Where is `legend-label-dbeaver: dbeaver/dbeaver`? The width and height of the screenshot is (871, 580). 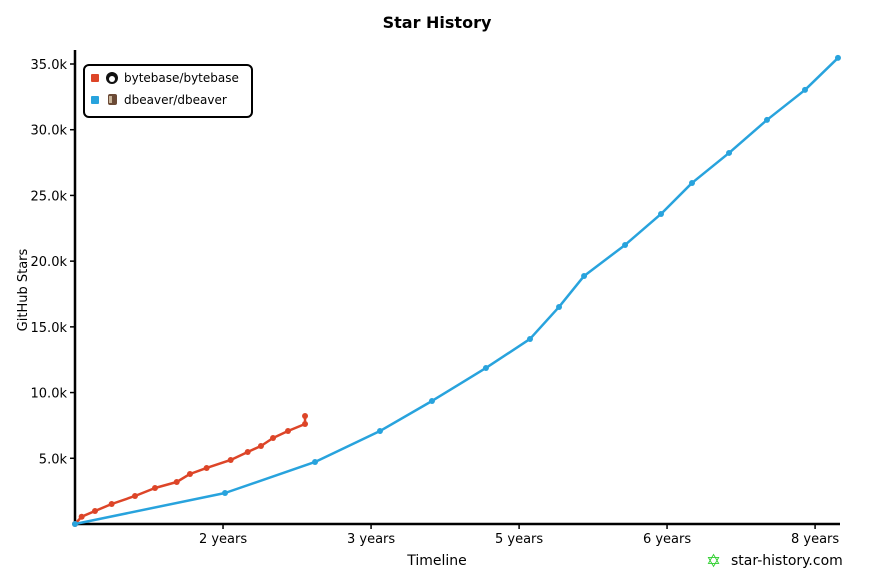
legend-label-dbeaver: dbeaver/dbeaver is located at coordinates (175, 100).